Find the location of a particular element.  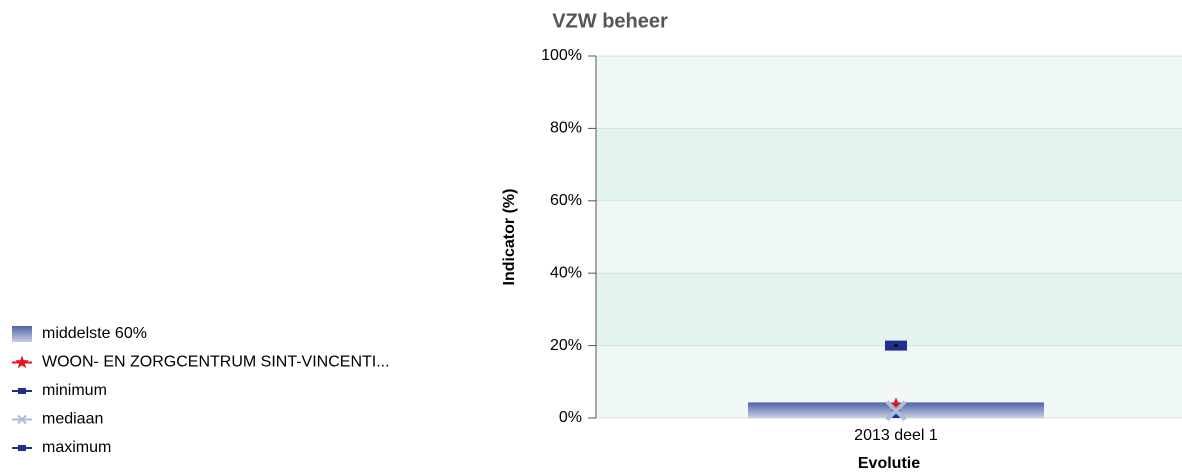

legend-item: middelste 60% is located at coordinates (79, 333).